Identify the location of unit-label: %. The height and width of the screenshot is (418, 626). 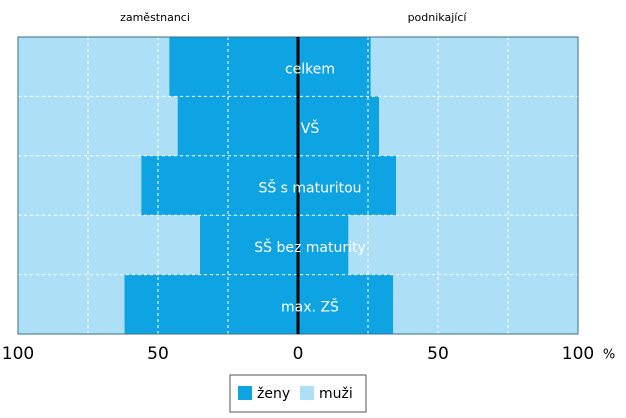
(609, 355).